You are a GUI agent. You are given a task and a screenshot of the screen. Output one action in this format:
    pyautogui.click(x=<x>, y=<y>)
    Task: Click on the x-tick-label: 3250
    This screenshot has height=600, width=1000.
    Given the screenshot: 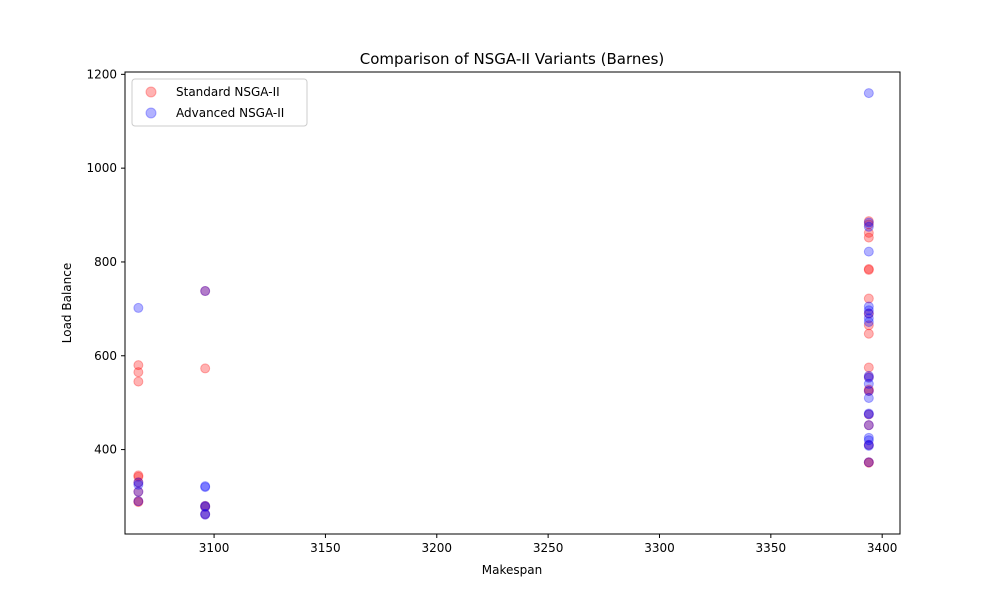 What is the action you would take?
    pyautogui.click(x=548, y=548)
    